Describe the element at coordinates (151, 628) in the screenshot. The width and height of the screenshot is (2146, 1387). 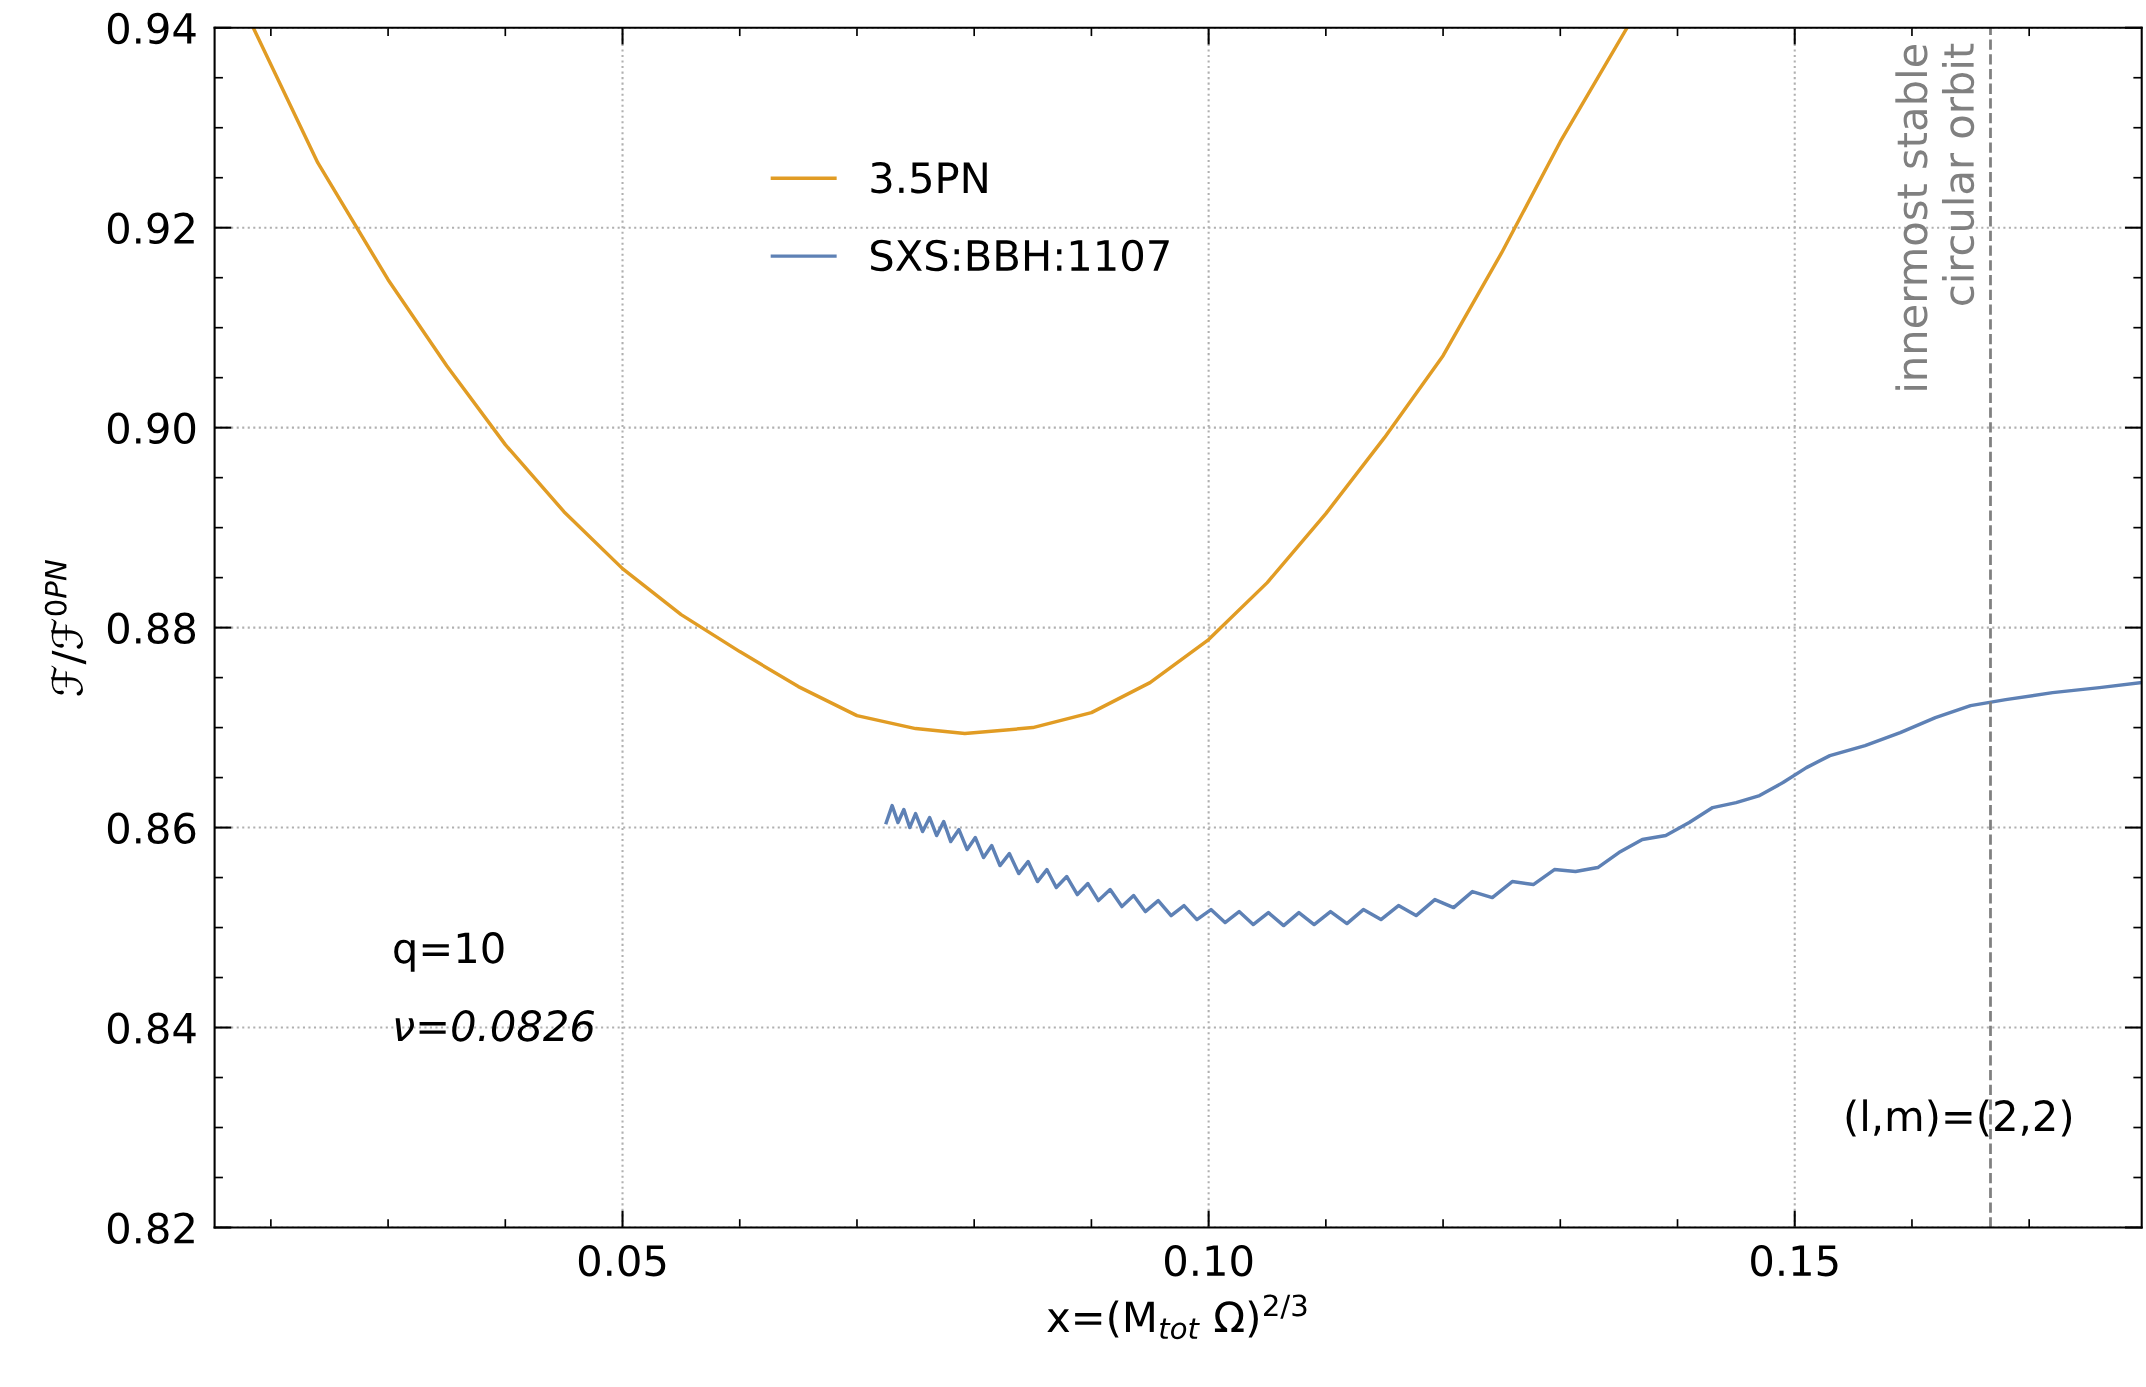
I see `y-tick-label: 0.88` at that location.